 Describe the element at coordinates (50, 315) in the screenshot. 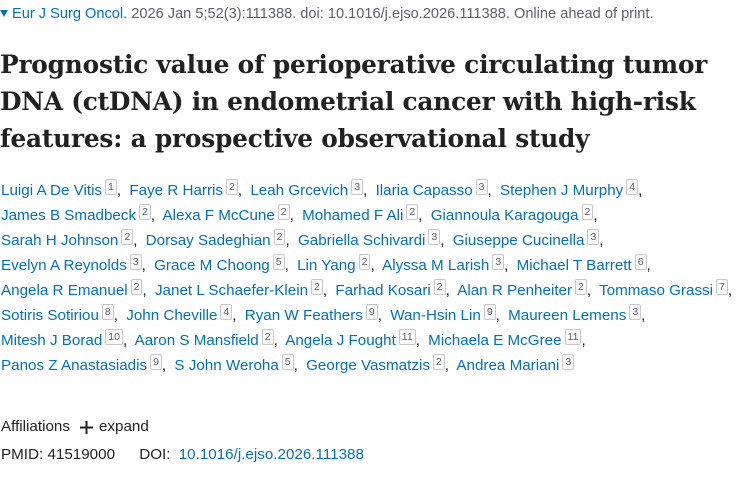

I see `author-link: Sotiris Sotiriou` at that location.